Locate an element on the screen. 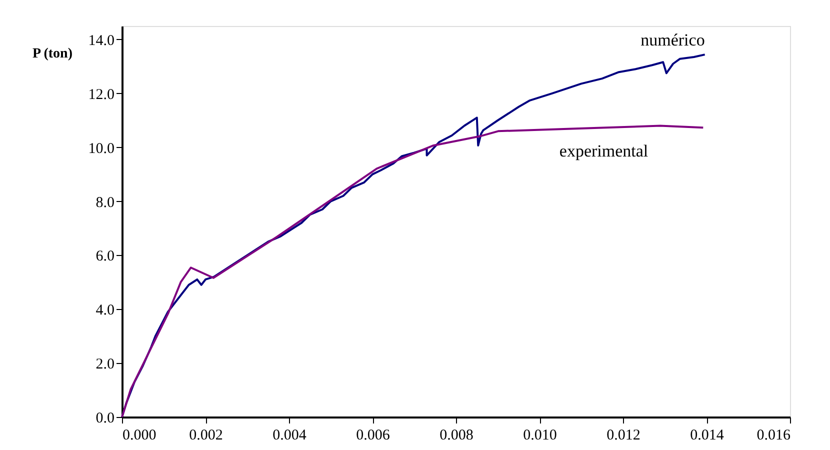 The width and height of the screenshot is (830, 450). y-tick-label: 6.0 is located at coordinates (105, 256).